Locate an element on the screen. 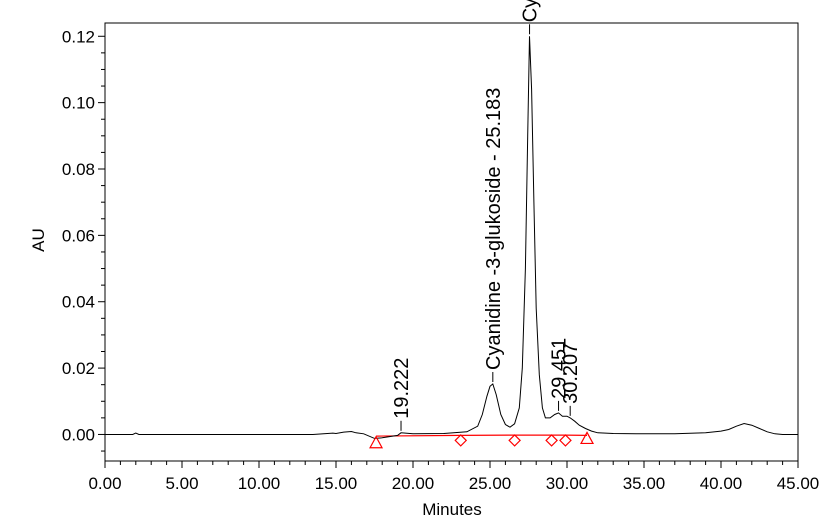 Image resolution: width=825 pixels, height=519 pixels. y-tick-label: 0.04 is located at coordinates (78, 302).